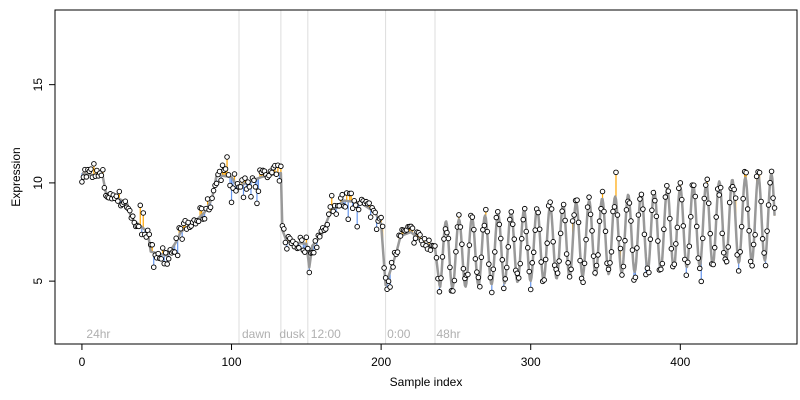 This screenshot has width=800, height=400. Describe the element at coordinates (273, 334) in the screenshot. I see `phase-labels: 24hr dawn dusk 12:00 0:00 48hr` at that location.